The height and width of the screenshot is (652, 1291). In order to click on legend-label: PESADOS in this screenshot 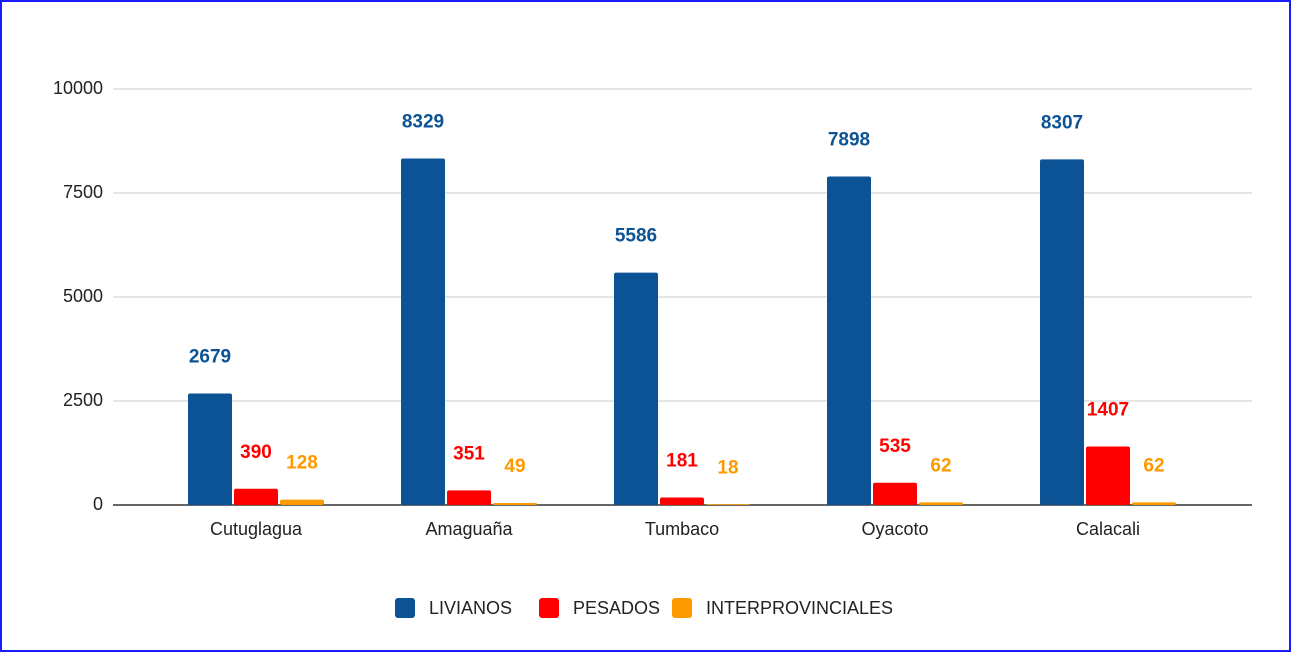, I will do `click(616, 608)`.